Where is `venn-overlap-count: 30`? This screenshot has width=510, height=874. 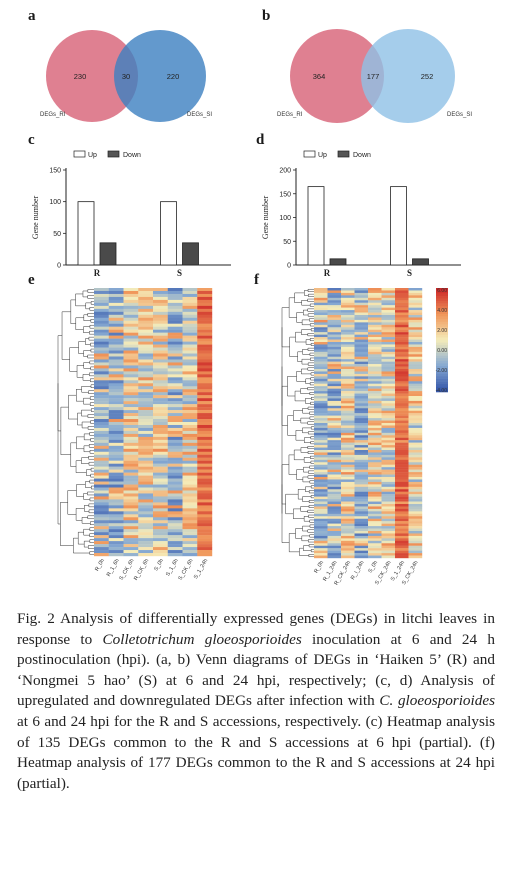 venn-overlap-count: 30 is located at coordinates (126, 76).